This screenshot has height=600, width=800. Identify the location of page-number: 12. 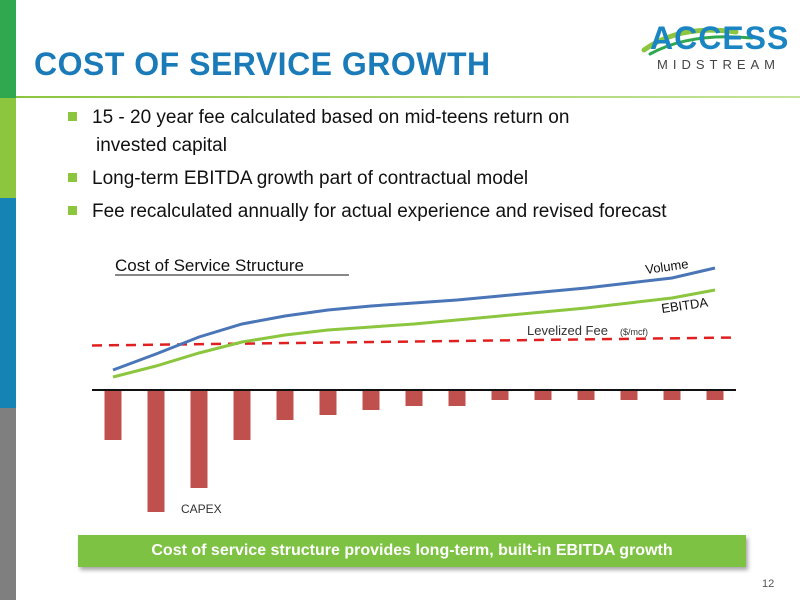
(768, 584).